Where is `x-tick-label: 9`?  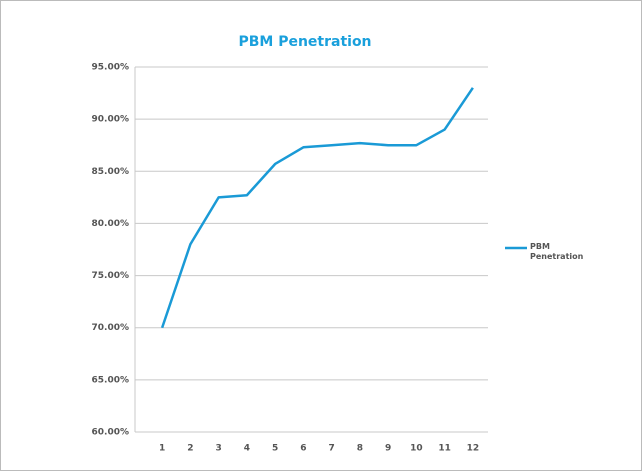 x-tick-label: 9 is located at coordinates (388, 449).